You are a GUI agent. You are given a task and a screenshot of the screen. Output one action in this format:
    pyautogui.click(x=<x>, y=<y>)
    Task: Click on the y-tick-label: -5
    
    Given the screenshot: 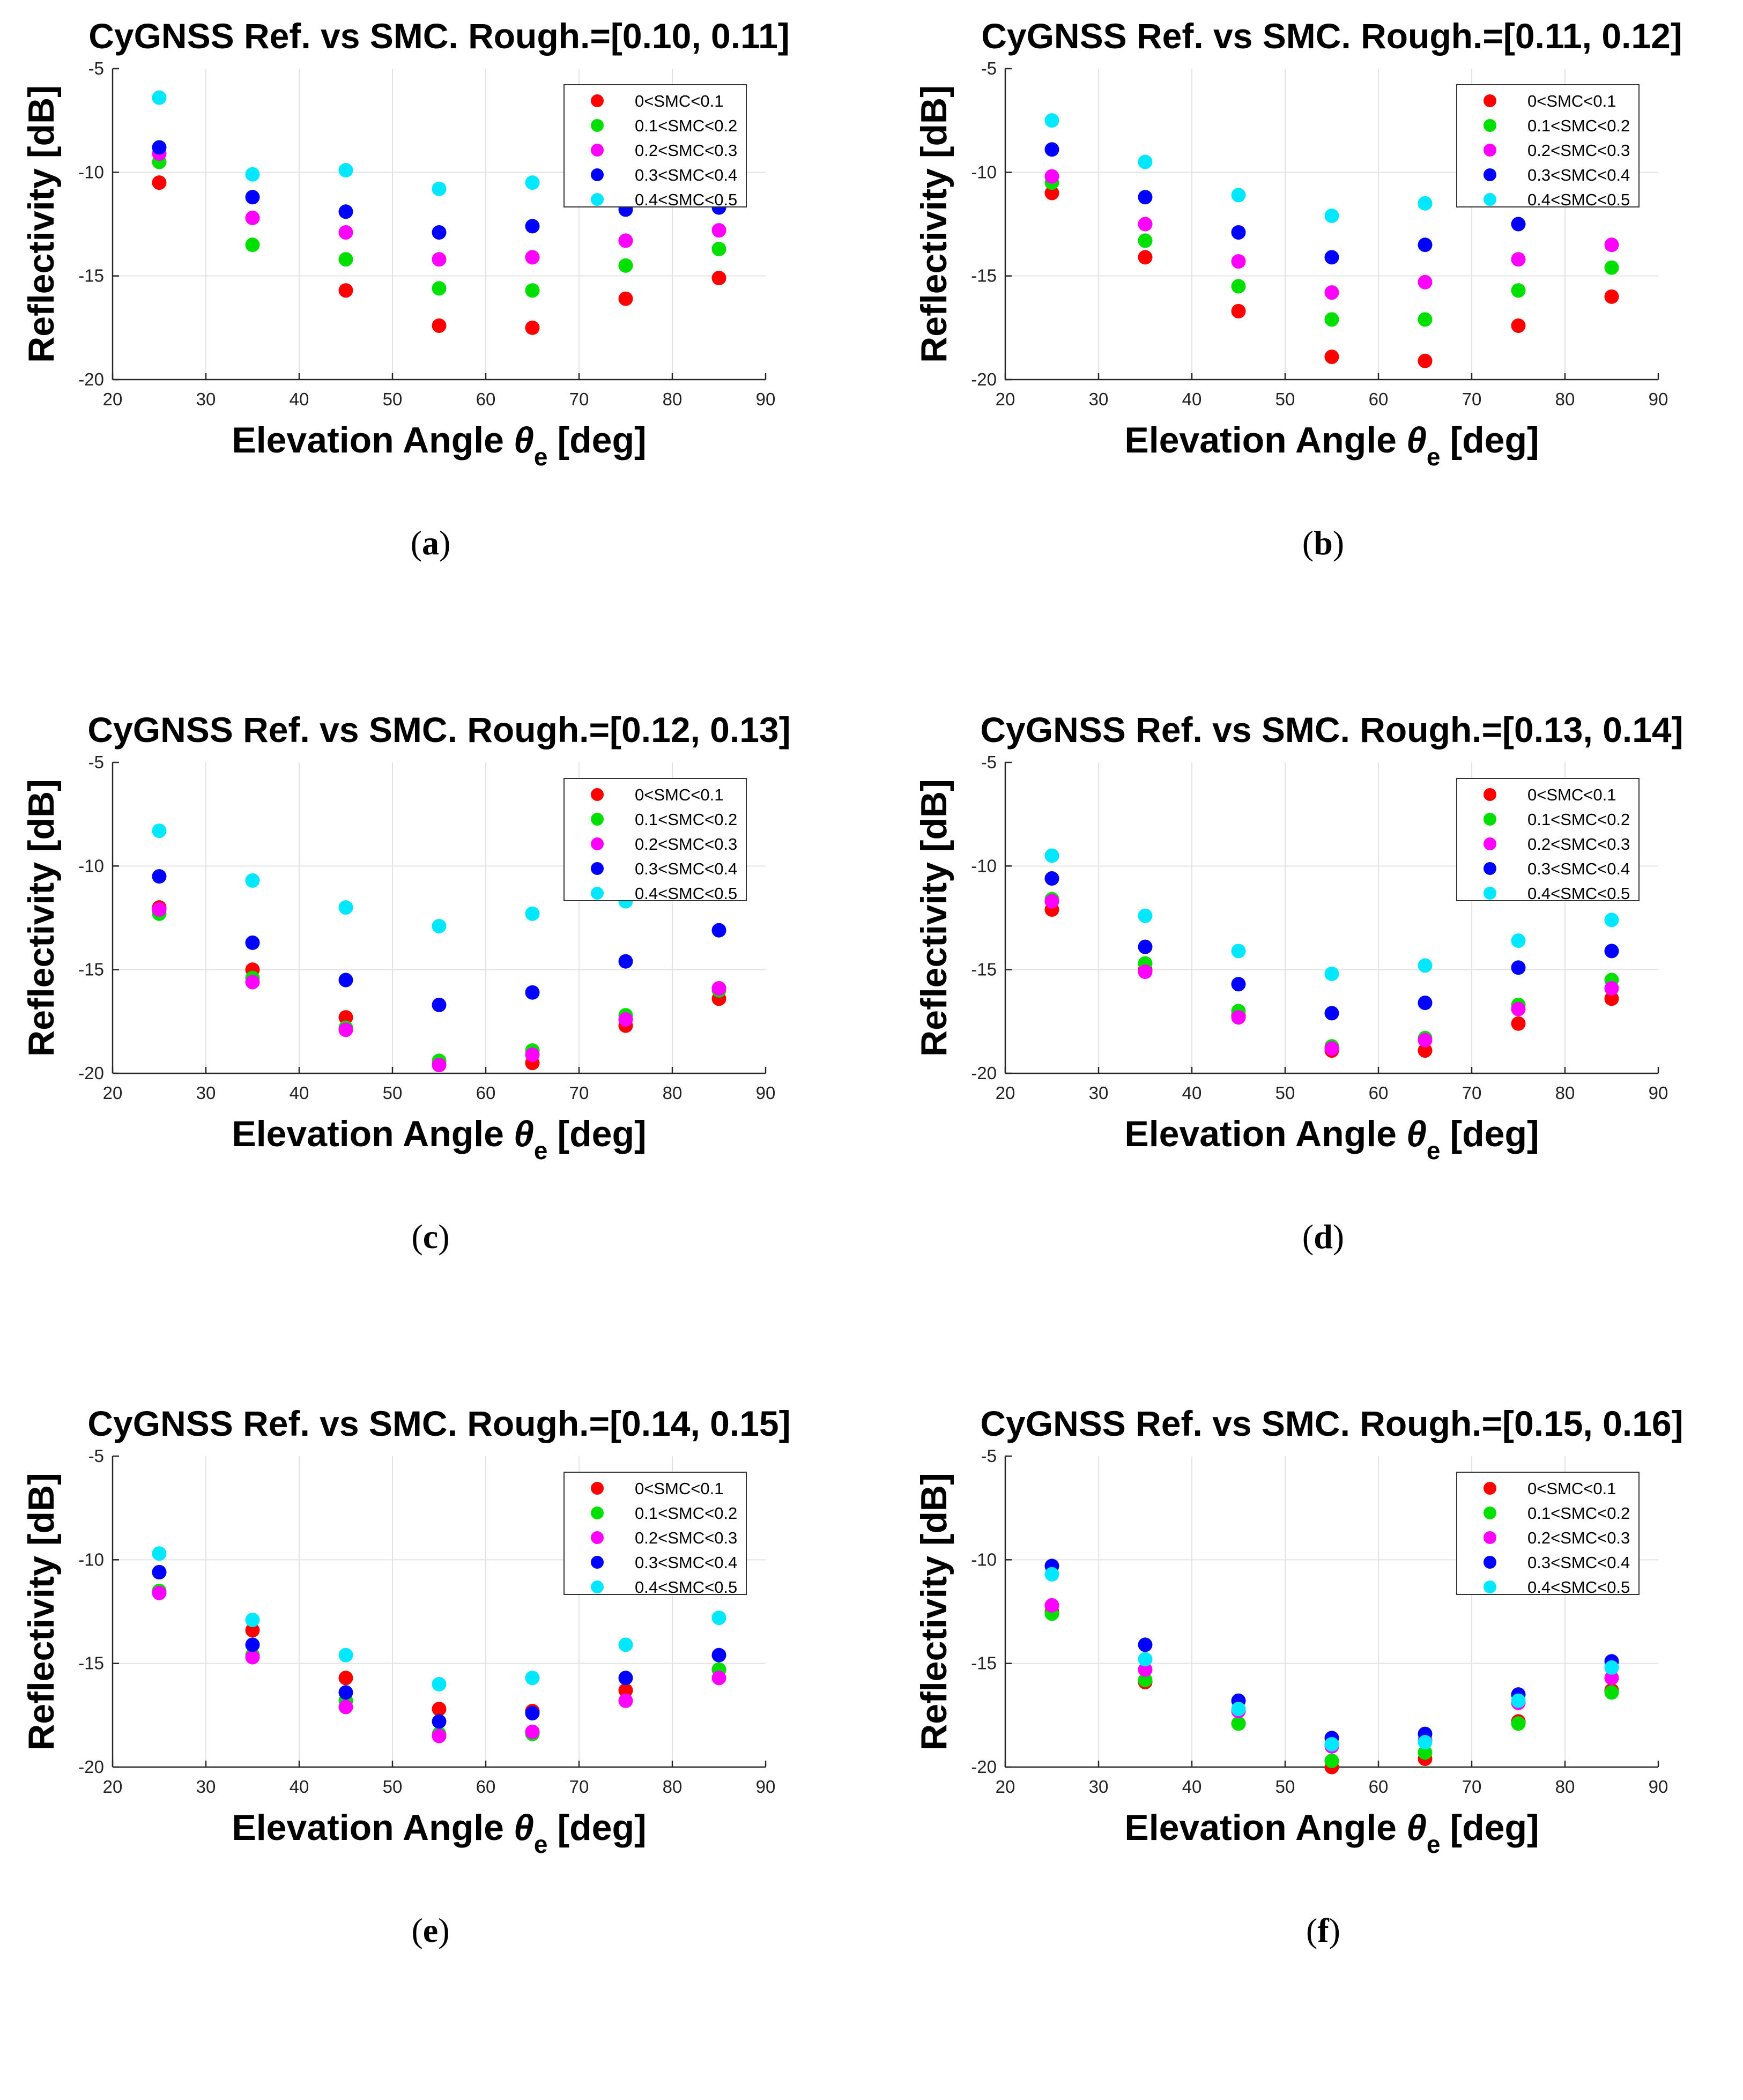 What is the action you would take?
    pyautogui.click(x=96, y=1456)
    